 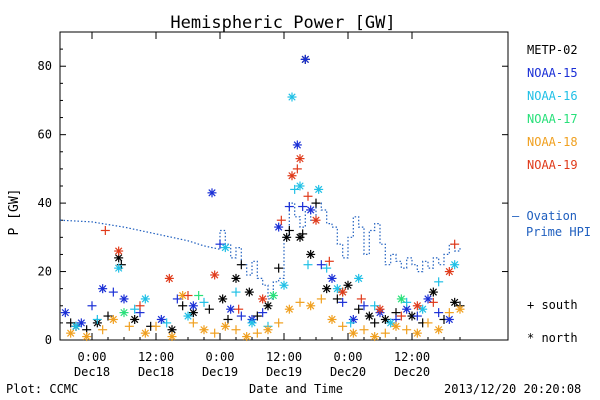 I want to click on x-tick-label-date: Dec19, so click(x=284, y=372).